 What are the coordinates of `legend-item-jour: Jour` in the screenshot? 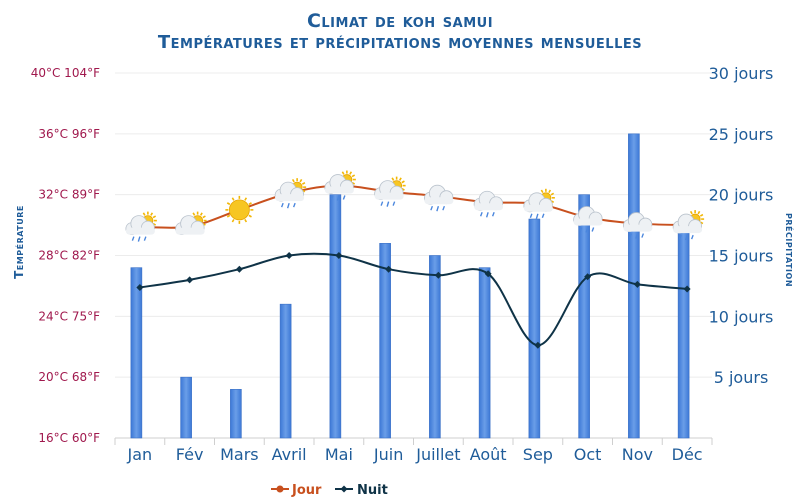 It's located at (296, 490).